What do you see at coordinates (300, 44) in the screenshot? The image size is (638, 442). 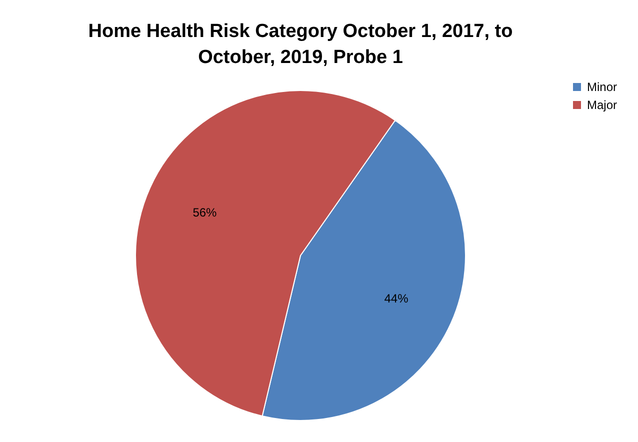 I see `chart-title: Home Health Risk Category October 1, 2017, to October, 2019, Probe 1` at bounding box center [300, 44].